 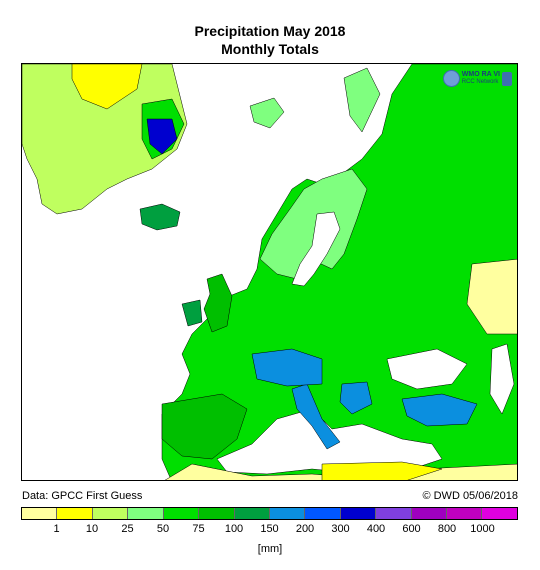 What do you see at coordinates (491, 296) in the screenshot?
I see `russia-dry-east` at bounding box center [491, 296].